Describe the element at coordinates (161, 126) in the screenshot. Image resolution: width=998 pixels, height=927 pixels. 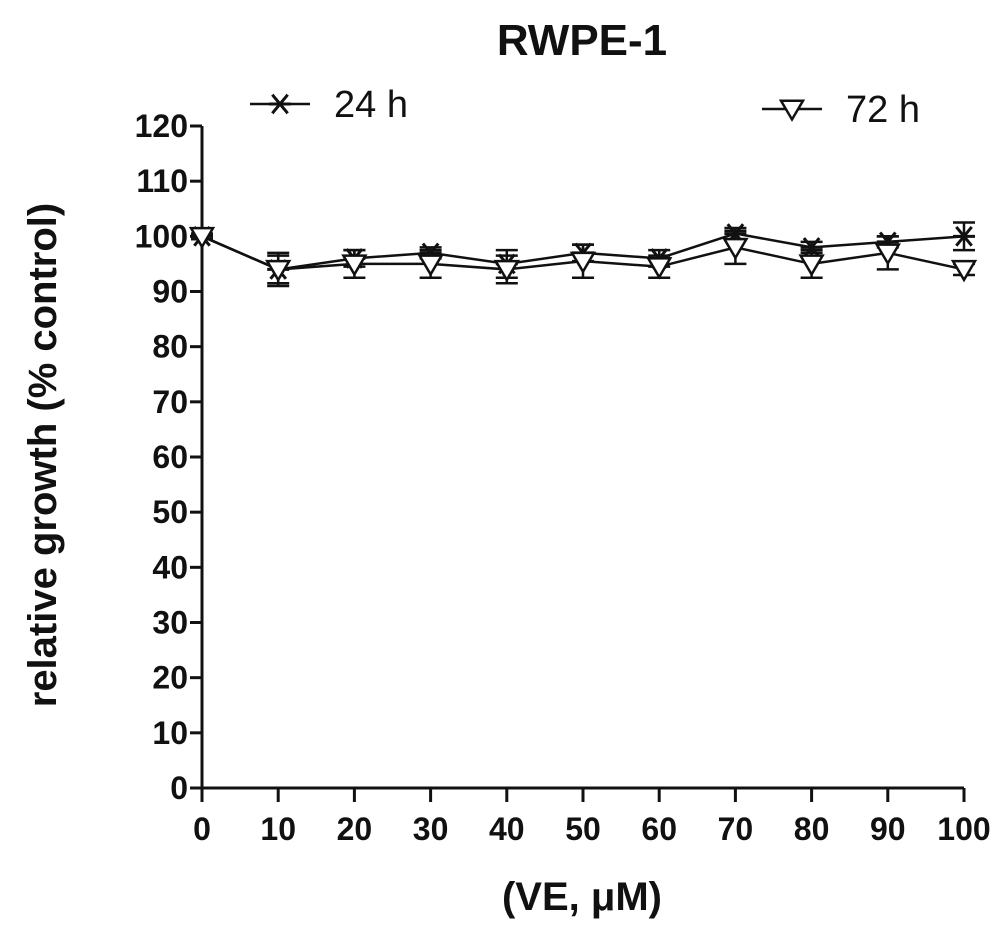
I see `y-tick-label: 120` at that location.